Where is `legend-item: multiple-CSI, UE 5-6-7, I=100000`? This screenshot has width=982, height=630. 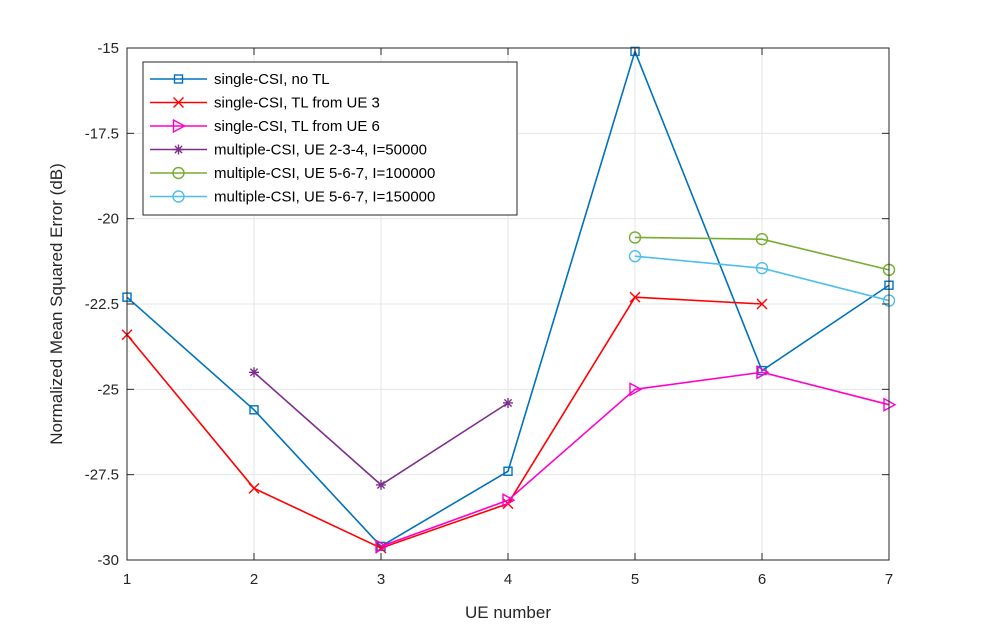
legend-item: multiple-CSI, UE 5-6-7, I=100000 is located at coordinates (292, 173).